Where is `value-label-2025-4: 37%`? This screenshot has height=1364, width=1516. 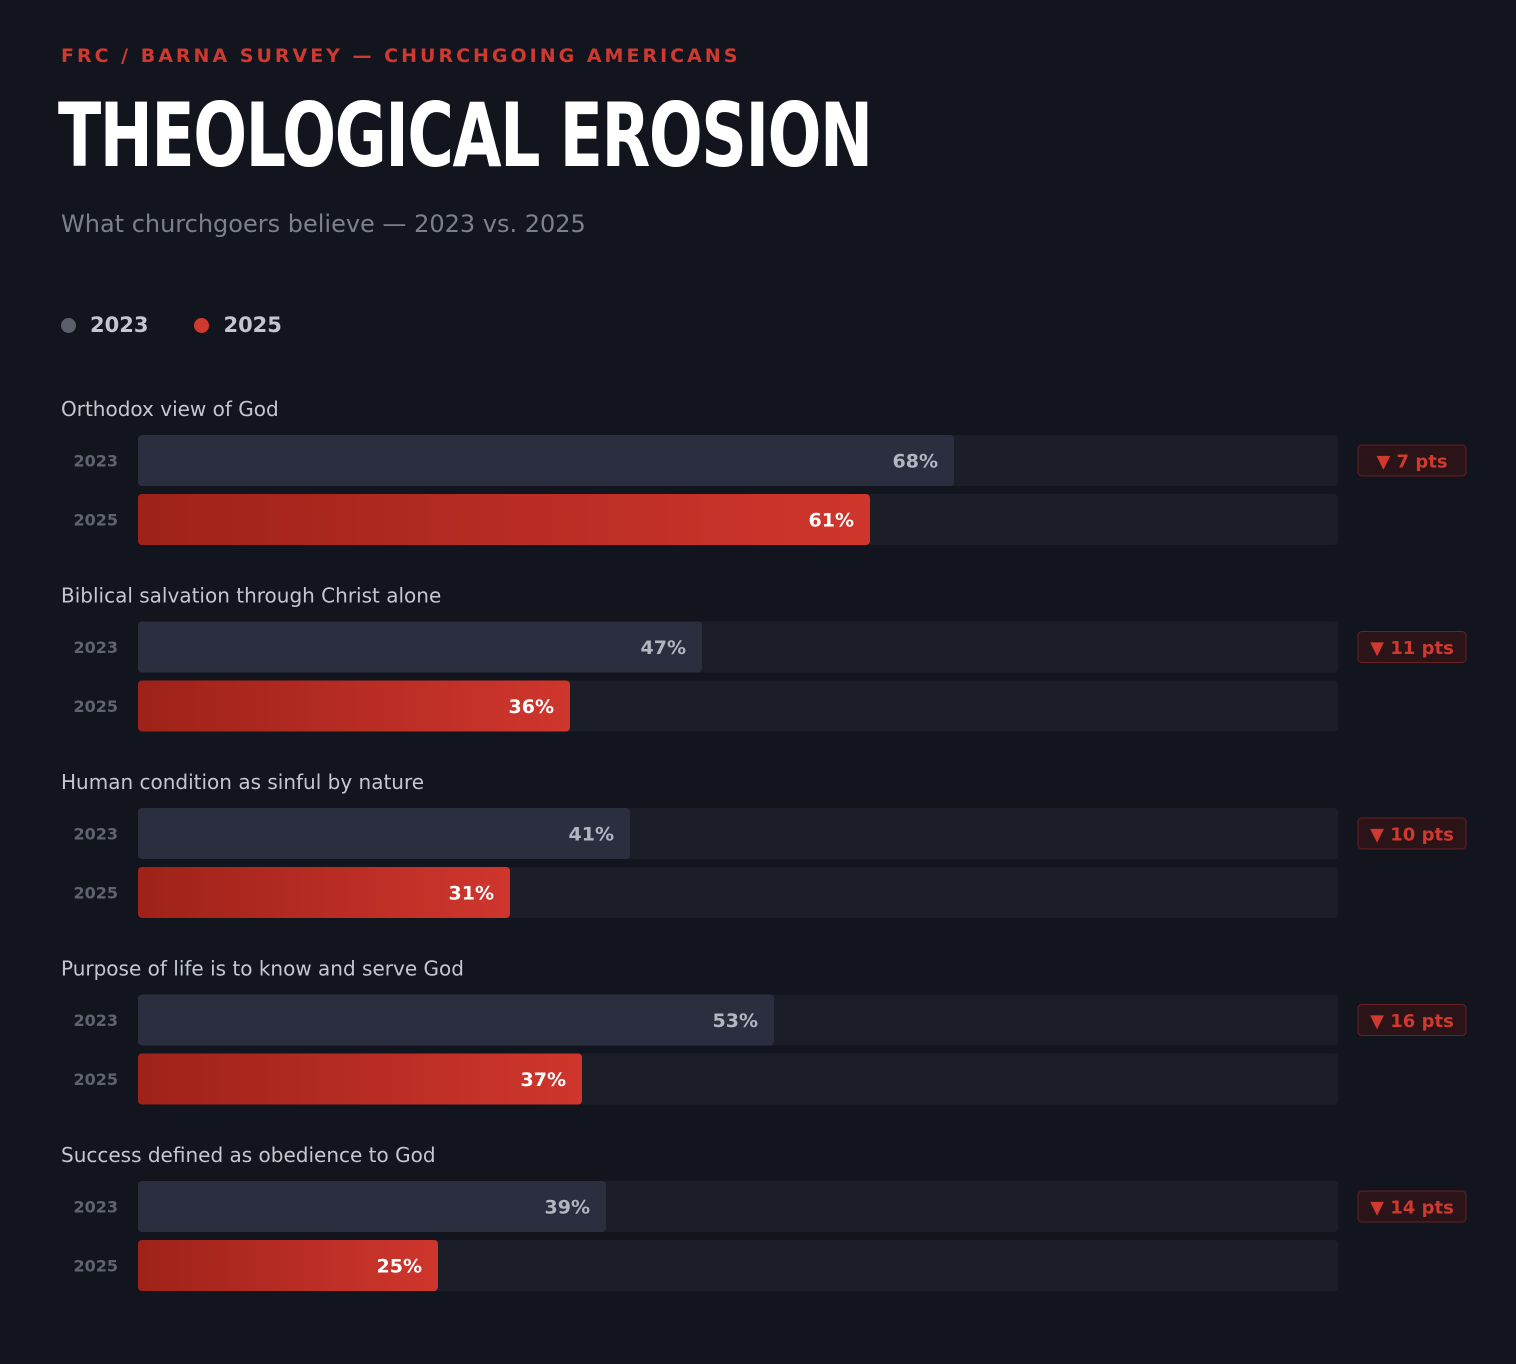
value-label-2025-4: 37% is located at coordinates (543, 1080).